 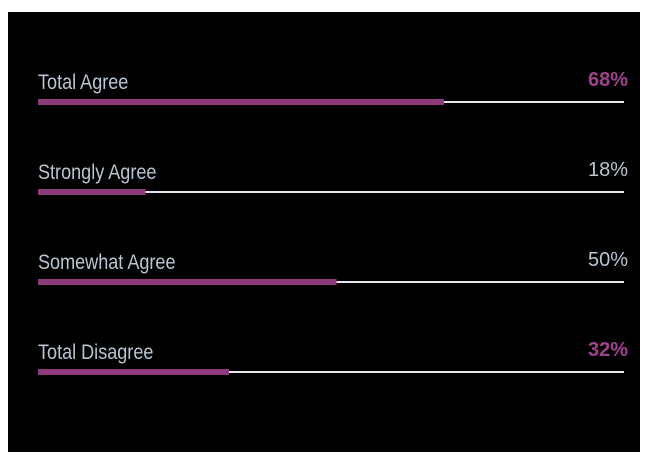 What do you see at coordinates (97, 173) in the screenshot?
I see `category-label: Strongly Agree` at bounding box center [97, 173].